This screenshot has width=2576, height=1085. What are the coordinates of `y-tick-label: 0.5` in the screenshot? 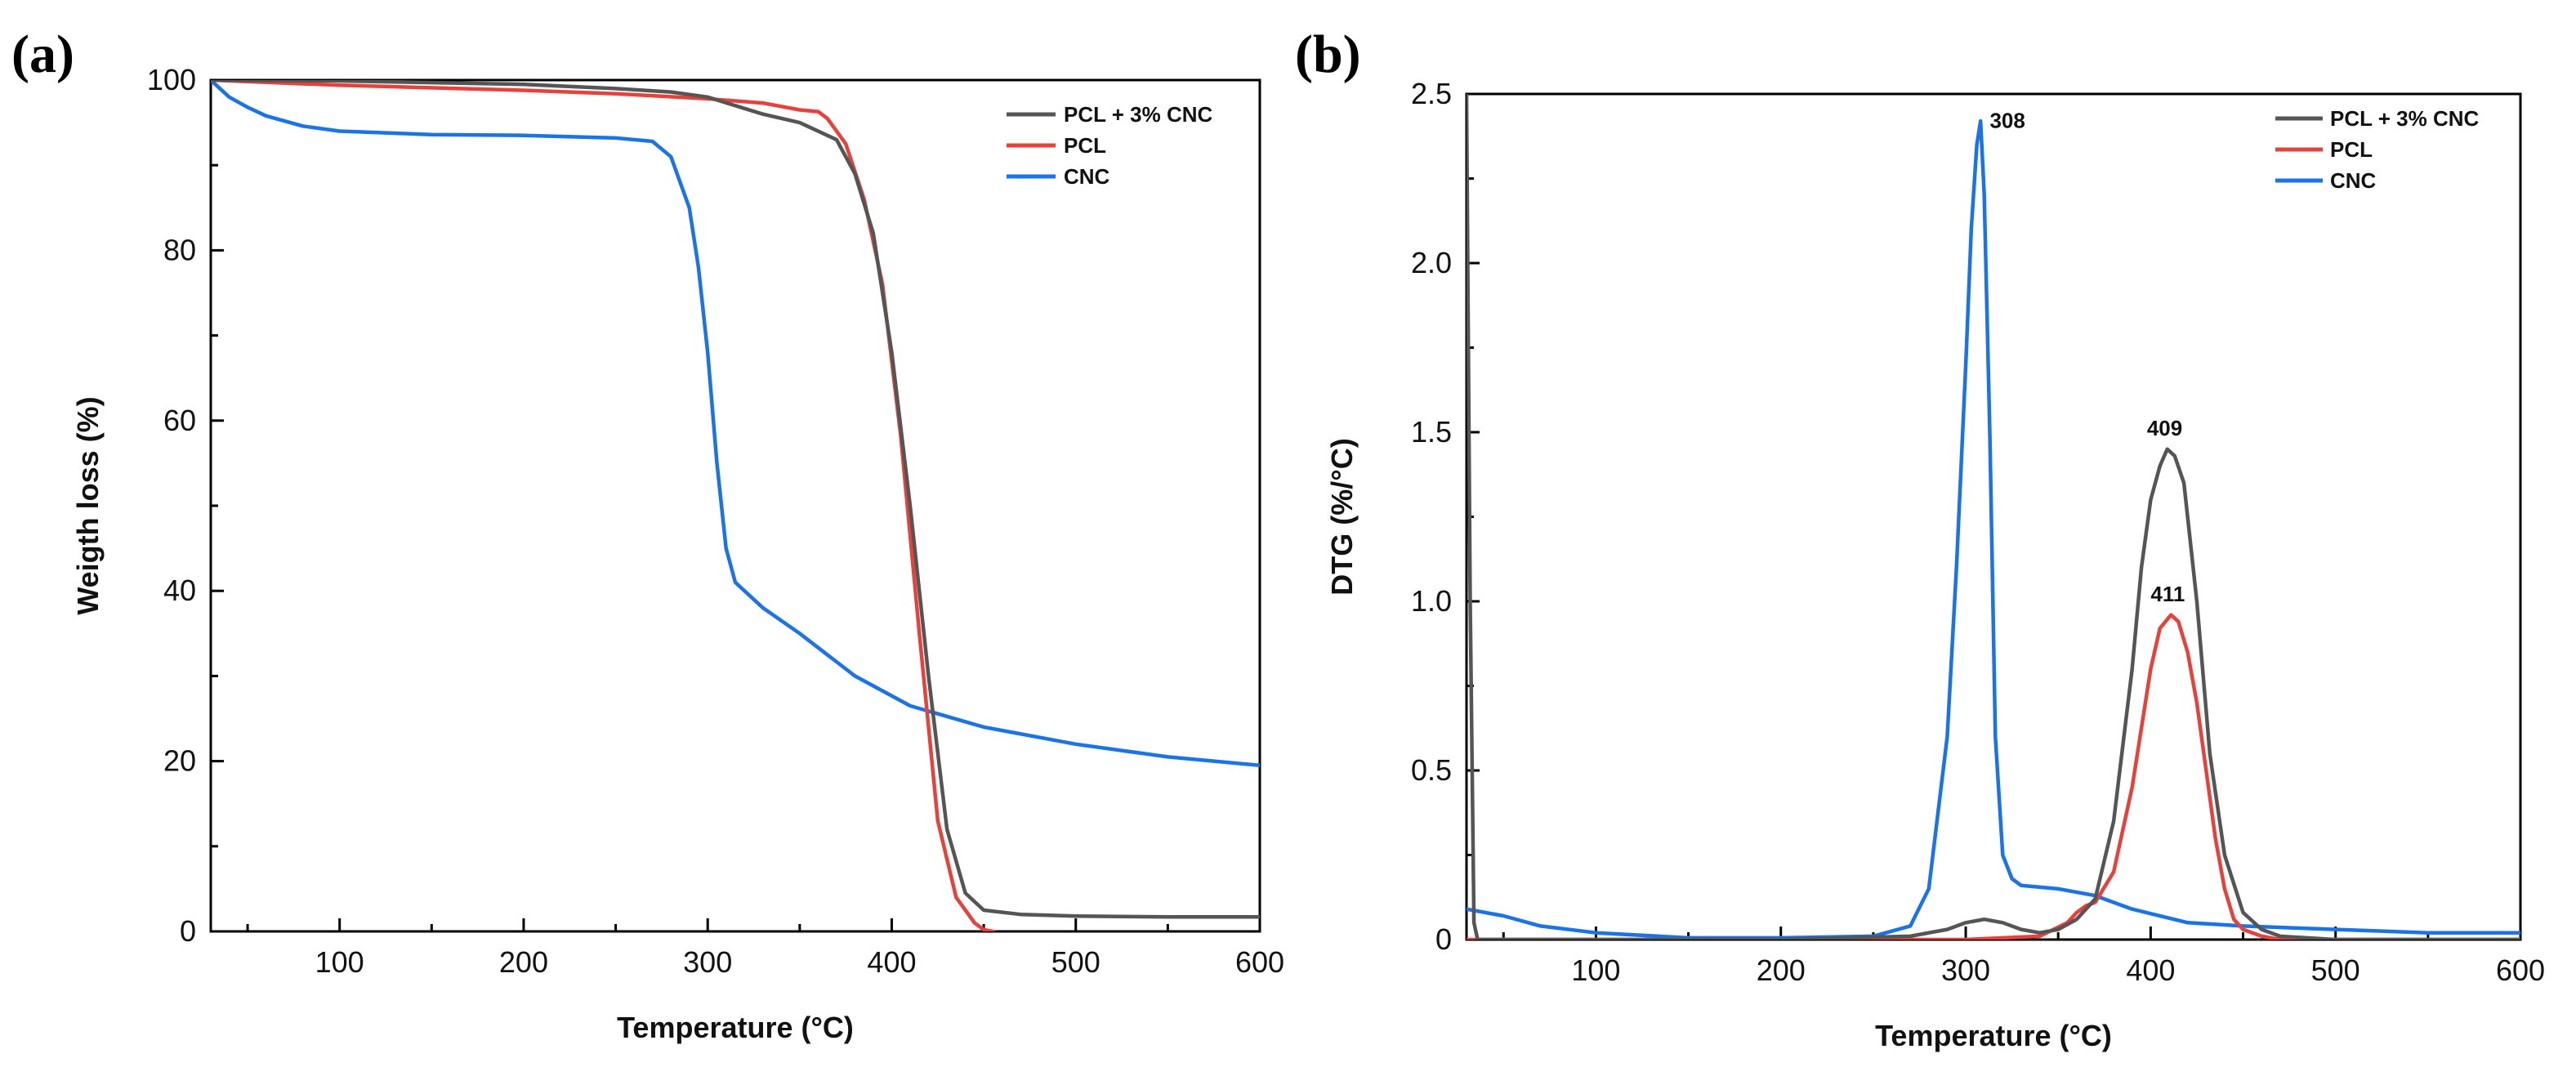 It's located at (1432, 770).